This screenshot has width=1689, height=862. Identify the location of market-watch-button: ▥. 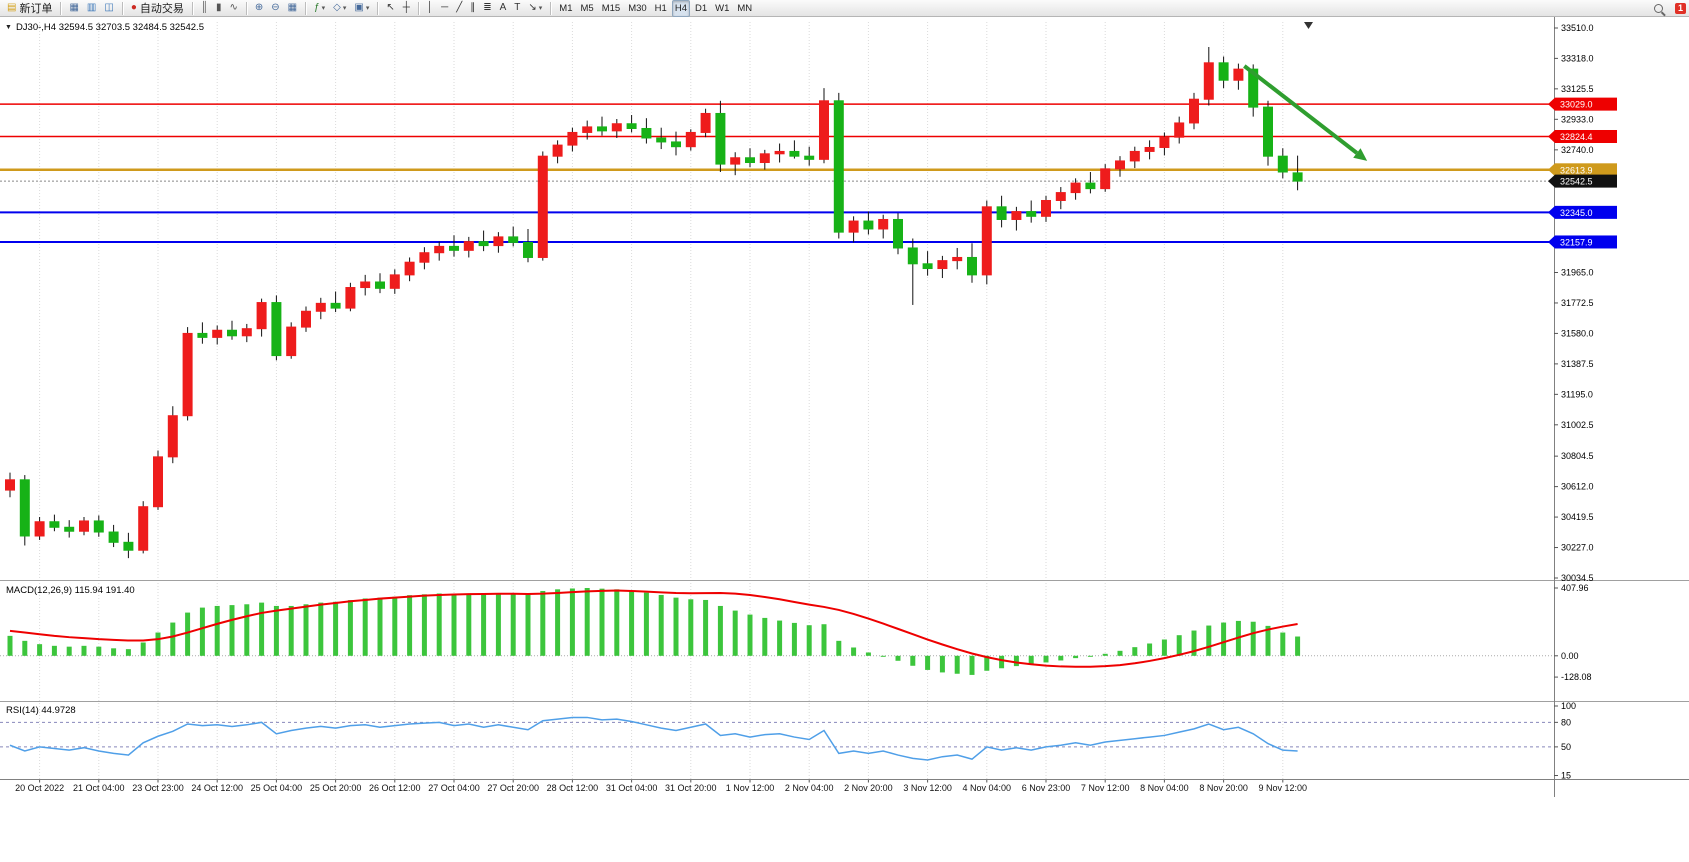
(91, 8).